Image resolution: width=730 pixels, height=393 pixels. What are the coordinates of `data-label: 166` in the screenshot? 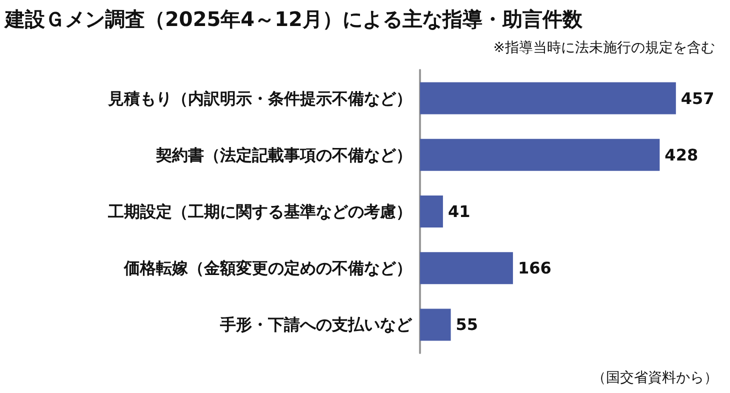 It's located at (535, 268).